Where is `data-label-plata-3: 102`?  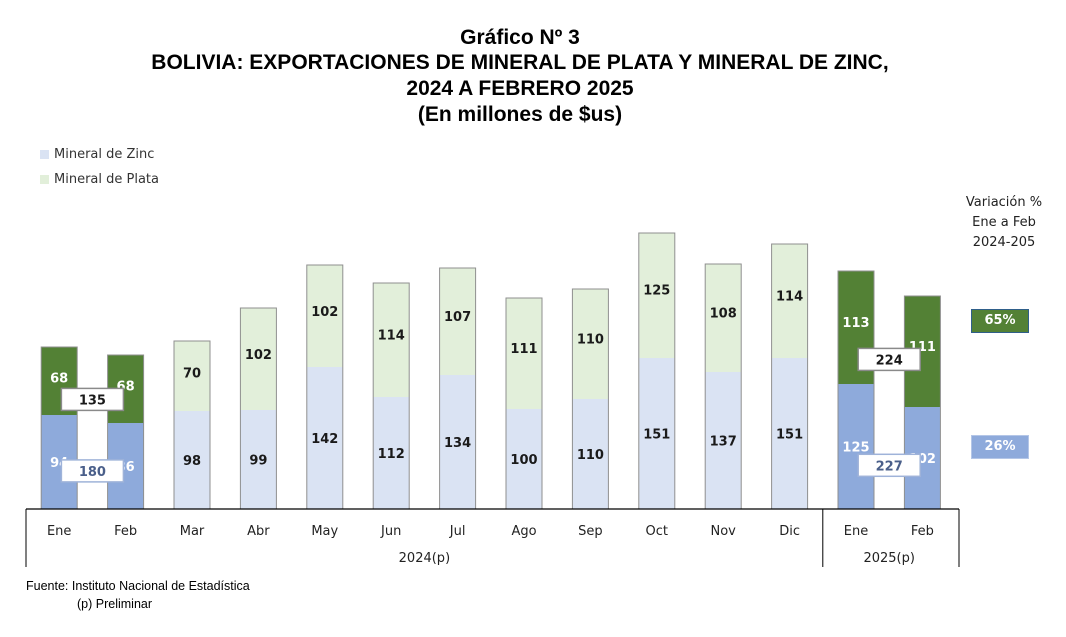
data-label-plata-3: 102 is located at coordinates (258, 355).